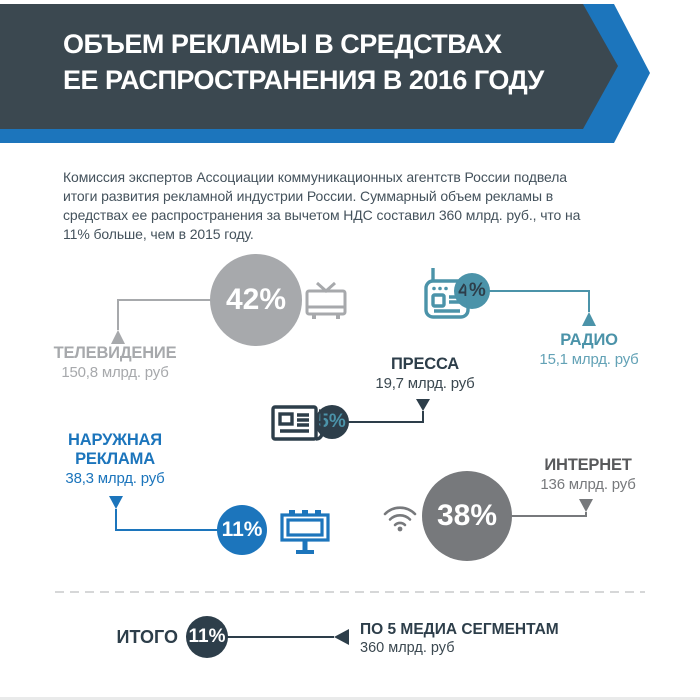 This screenshot has height=700, width=700. I want to click on total-segments-label: ПО 5 МЕДИА СЕГМЕНТАМ, so click(459, 629).